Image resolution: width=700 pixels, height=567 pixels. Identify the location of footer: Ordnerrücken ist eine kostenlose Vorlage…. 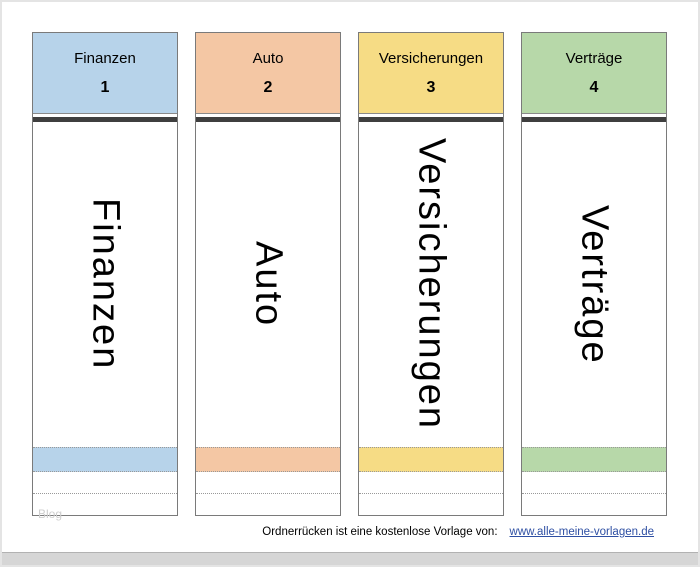
(328, 532).